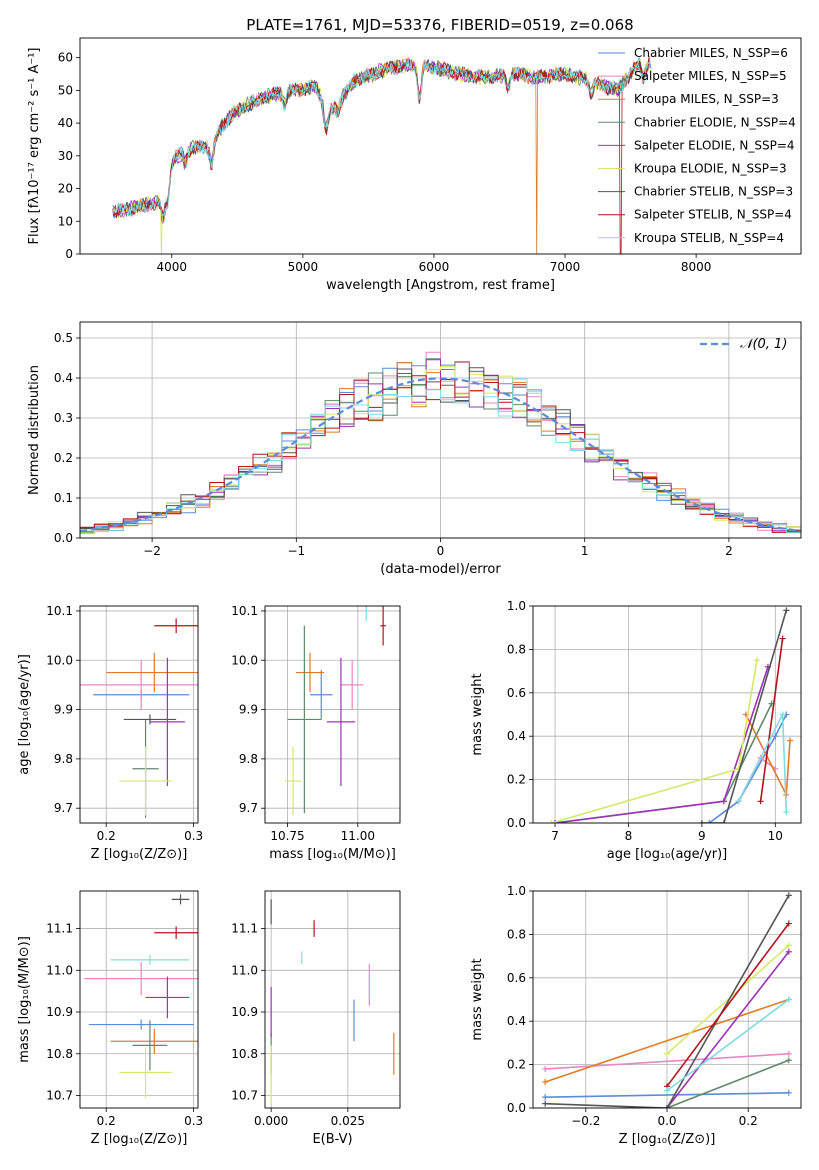  I want to click on y-tick-label: 11.1, so click(59, 929).